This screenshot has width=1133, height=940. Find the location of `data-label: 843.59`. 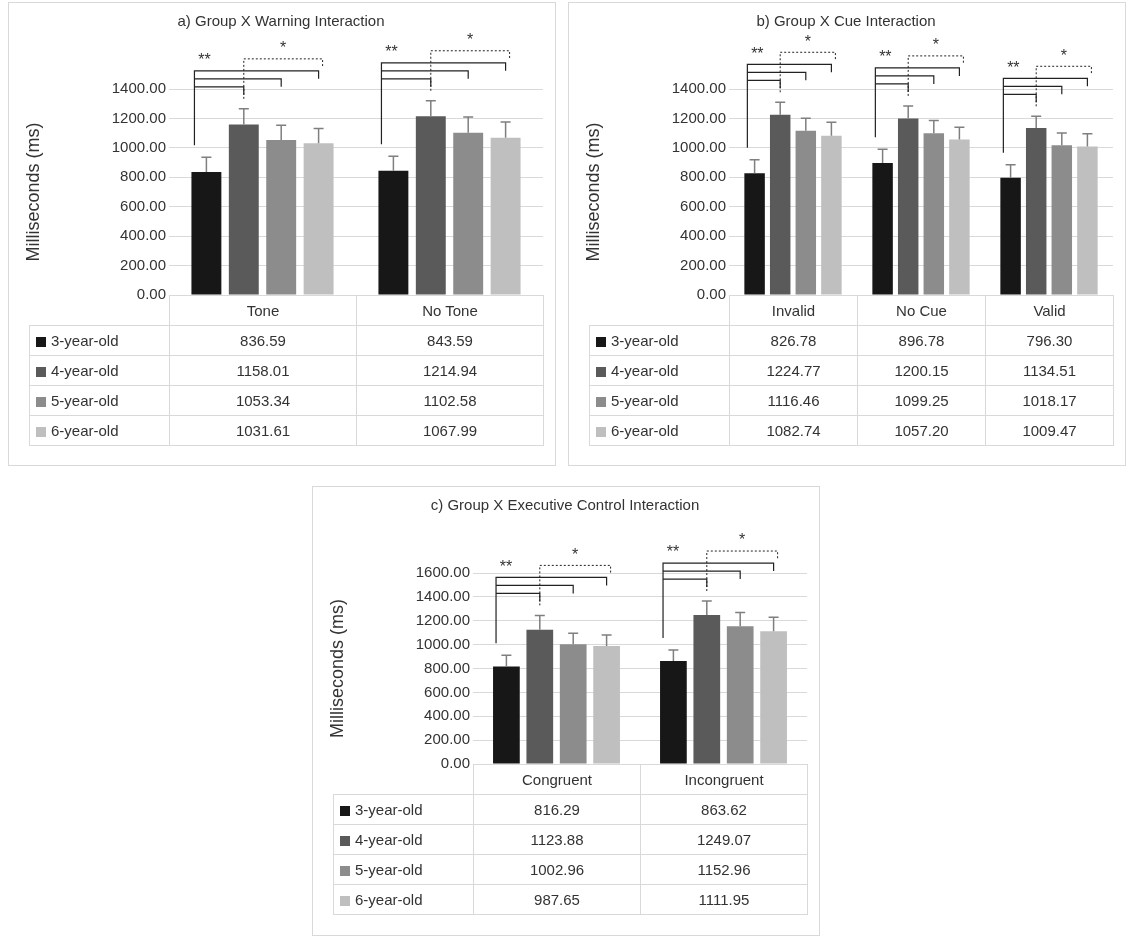

data-label: 843.59 is located at coordinates (450, 340).